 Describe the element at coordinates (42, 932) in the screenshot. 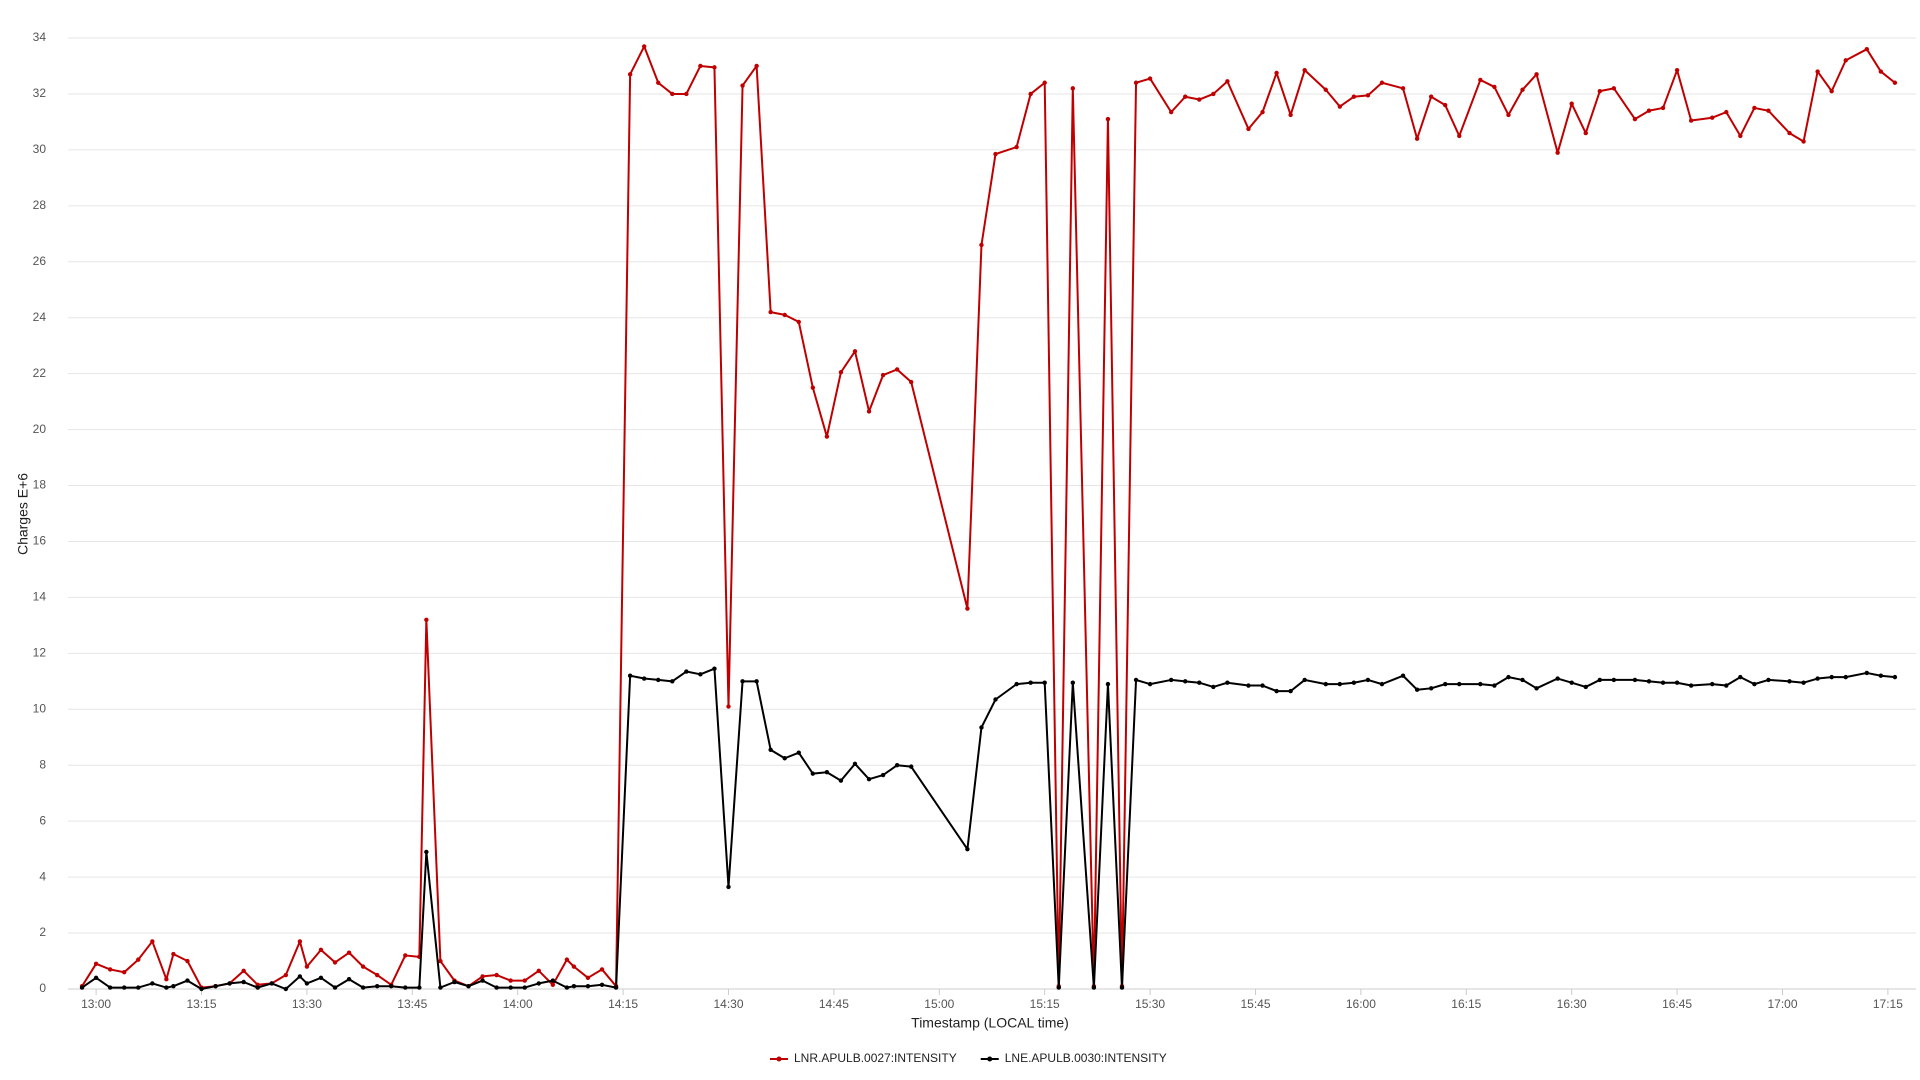

I see `y-tick-label: 2` at that location.